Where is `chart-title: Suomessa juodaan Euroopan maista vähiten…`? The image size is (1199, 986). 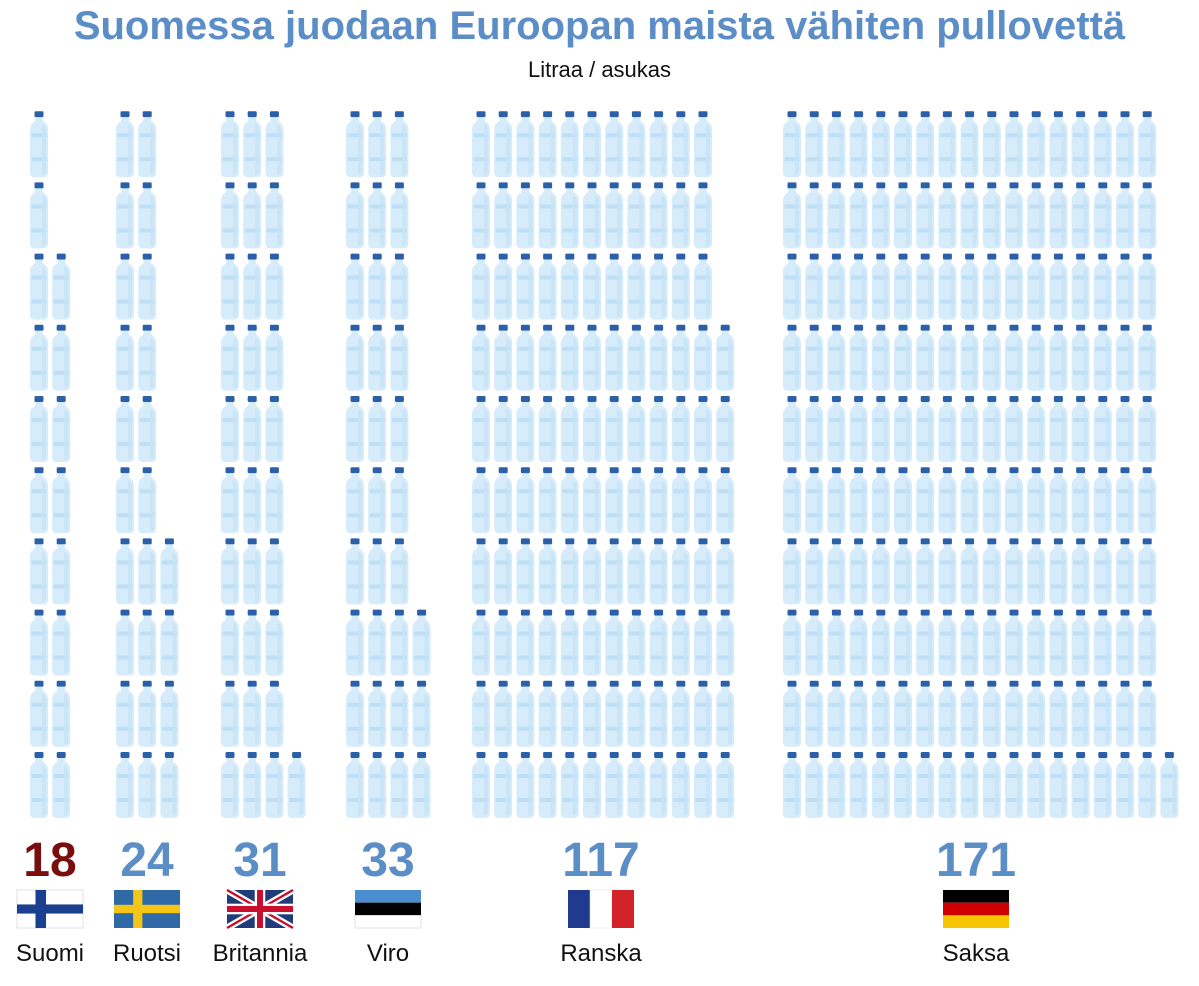 chart-title: Suomessa juodaan Euroopan maista vähiten… is located at coordinates (599, 26).